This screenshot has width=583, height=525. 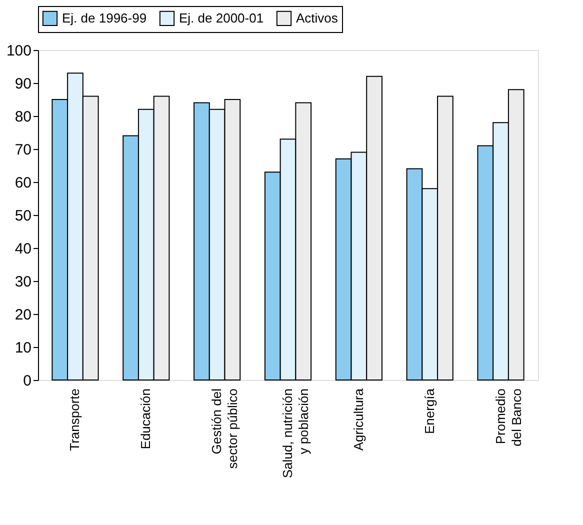 What do you see at coordinates (23, 150) in the screenshot?
I see `y-tick-label: 70` at bounding box center [23, 150].